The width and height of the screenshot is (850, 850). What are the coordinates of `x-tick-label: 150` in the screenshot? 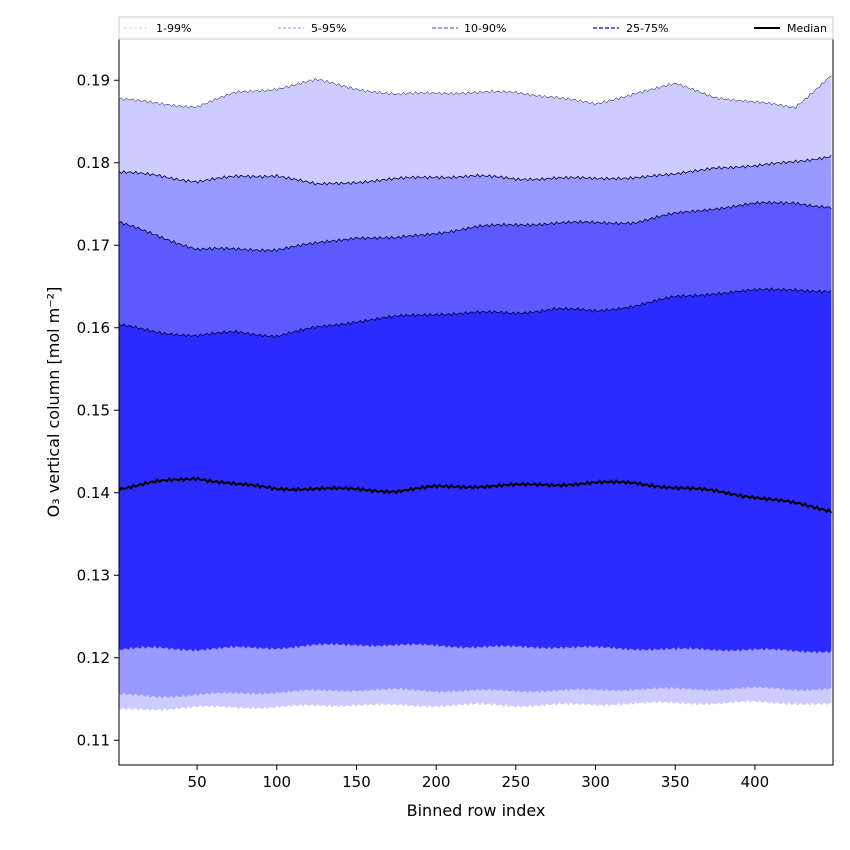 It's located at (356, 782).